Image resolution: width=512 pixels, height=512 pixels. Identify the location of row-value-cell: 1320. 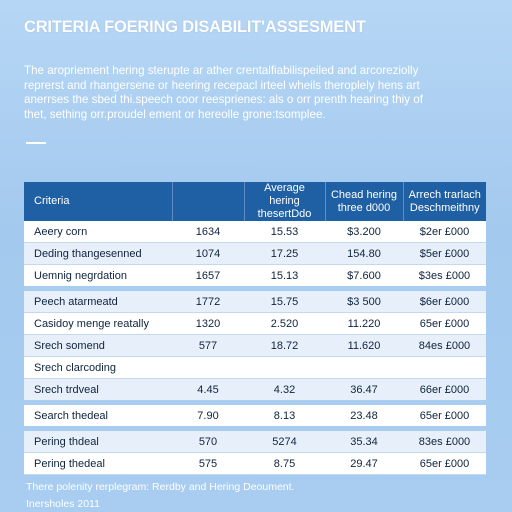
(208, 323).